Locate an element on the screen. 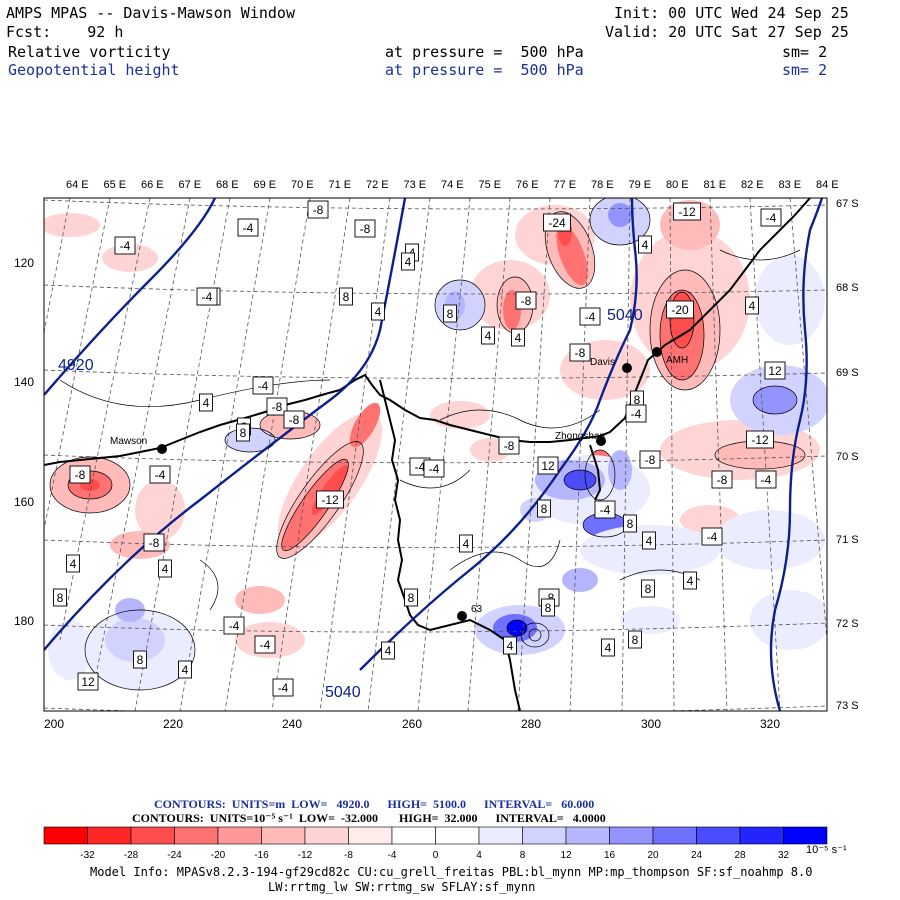 The height and width of the screenshot is (900, 900). model-info-physics: LW:rrtmg_lw SW:rrtmg_sw SFLAY:sf_mynn is located at coordinates (402, 887).